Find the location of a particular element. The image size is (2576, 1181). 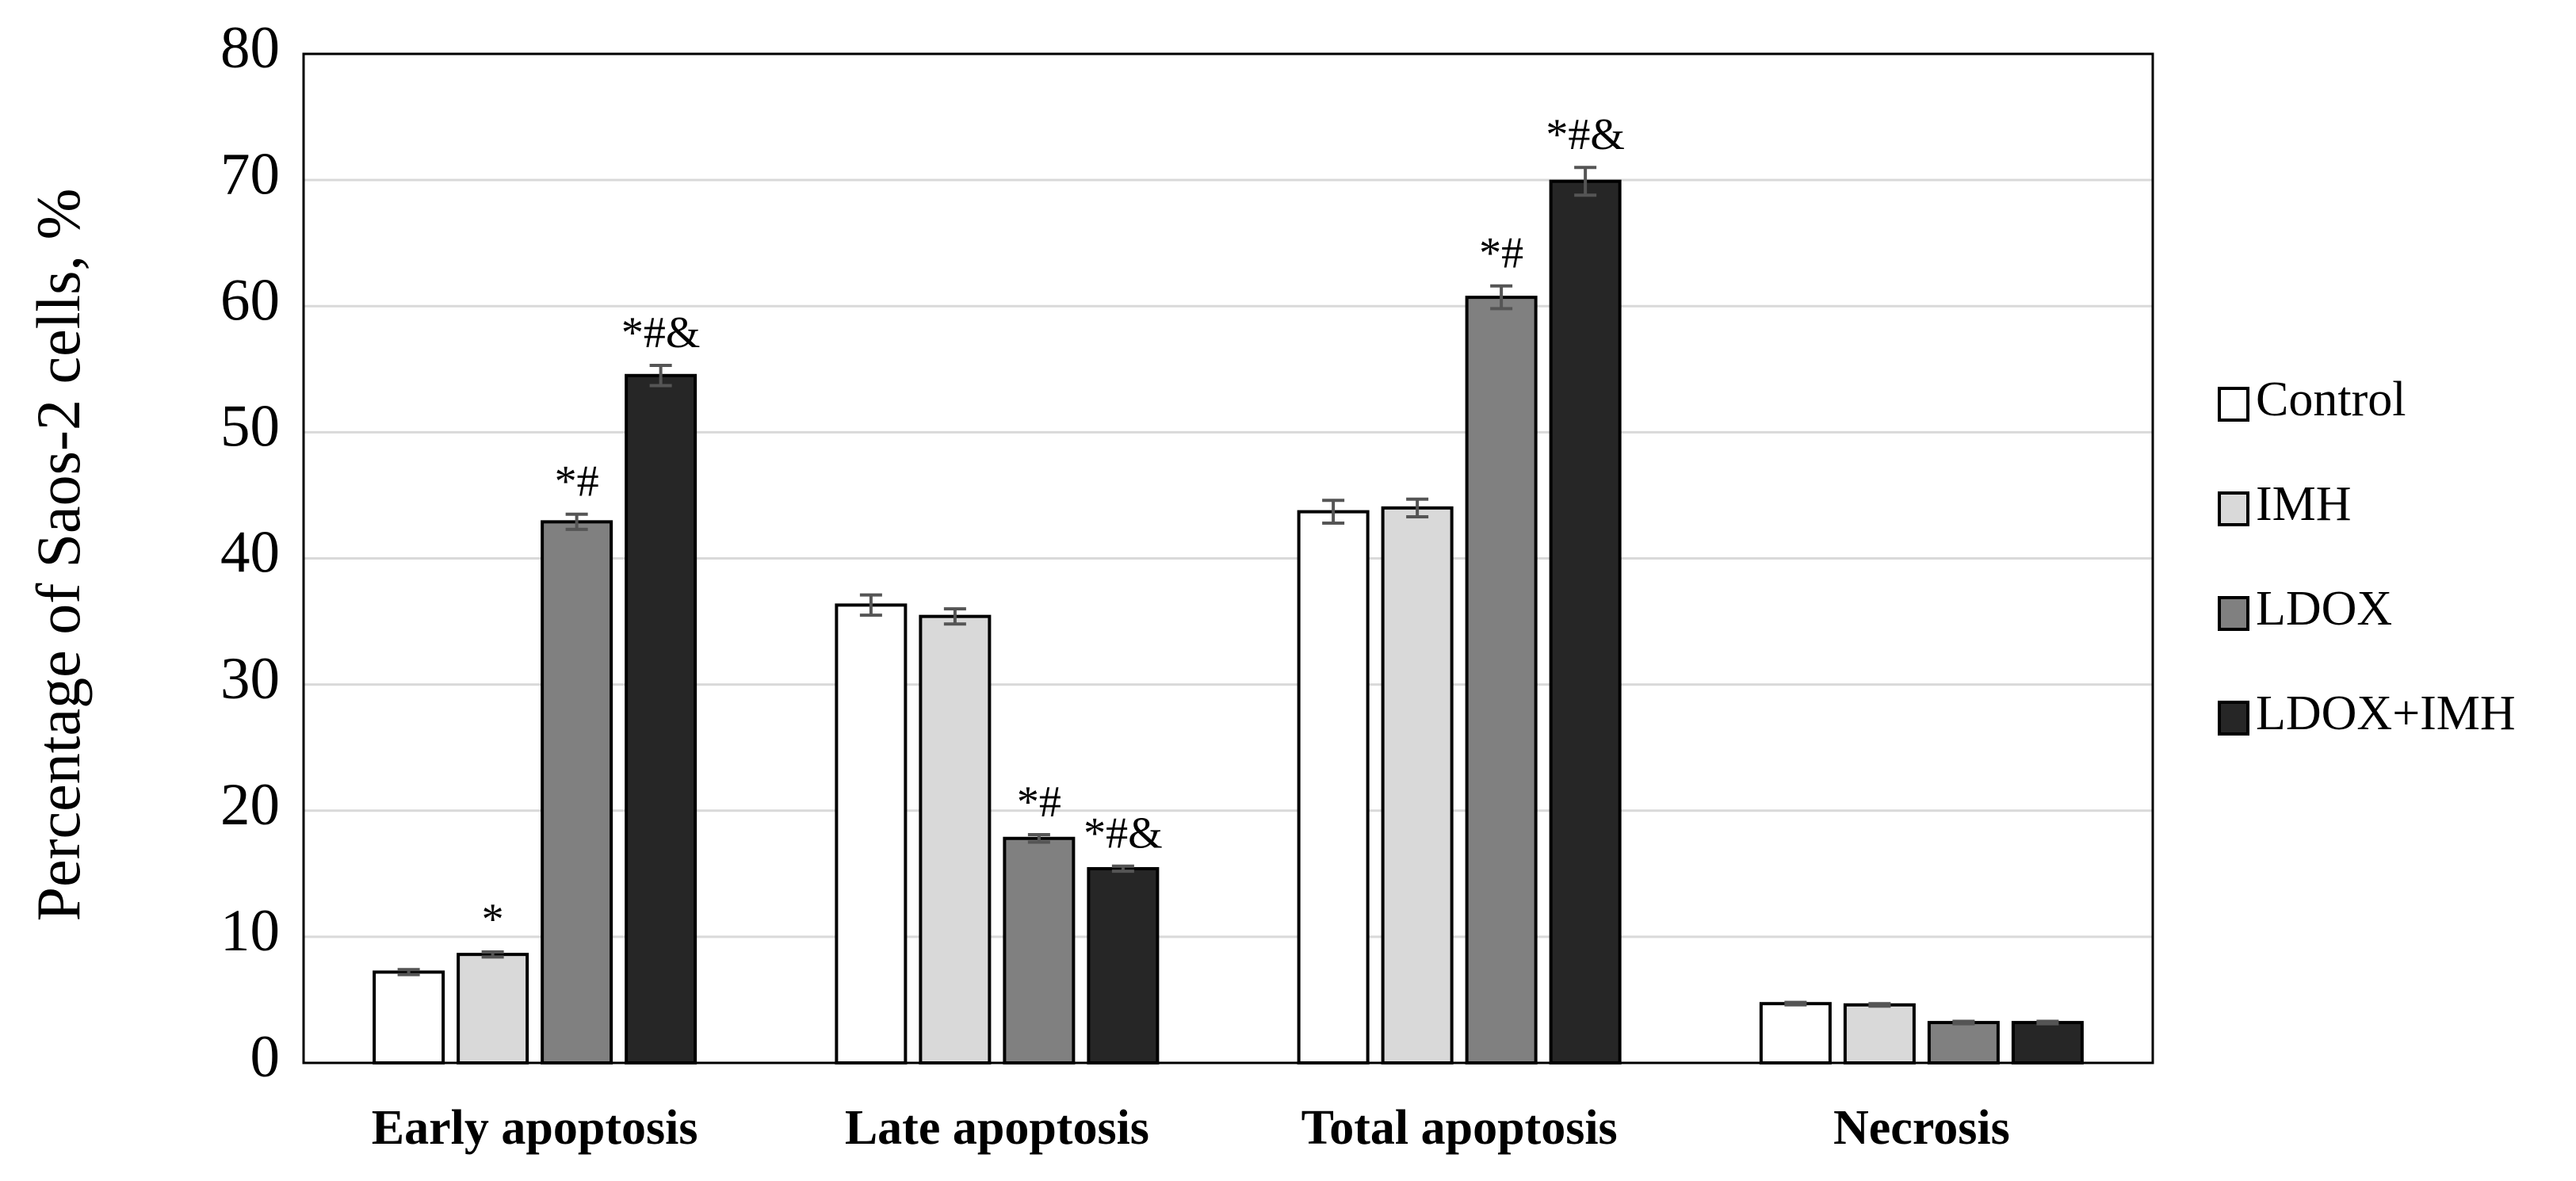

y-tick-label: 60 is located at coordinates (250, 300).